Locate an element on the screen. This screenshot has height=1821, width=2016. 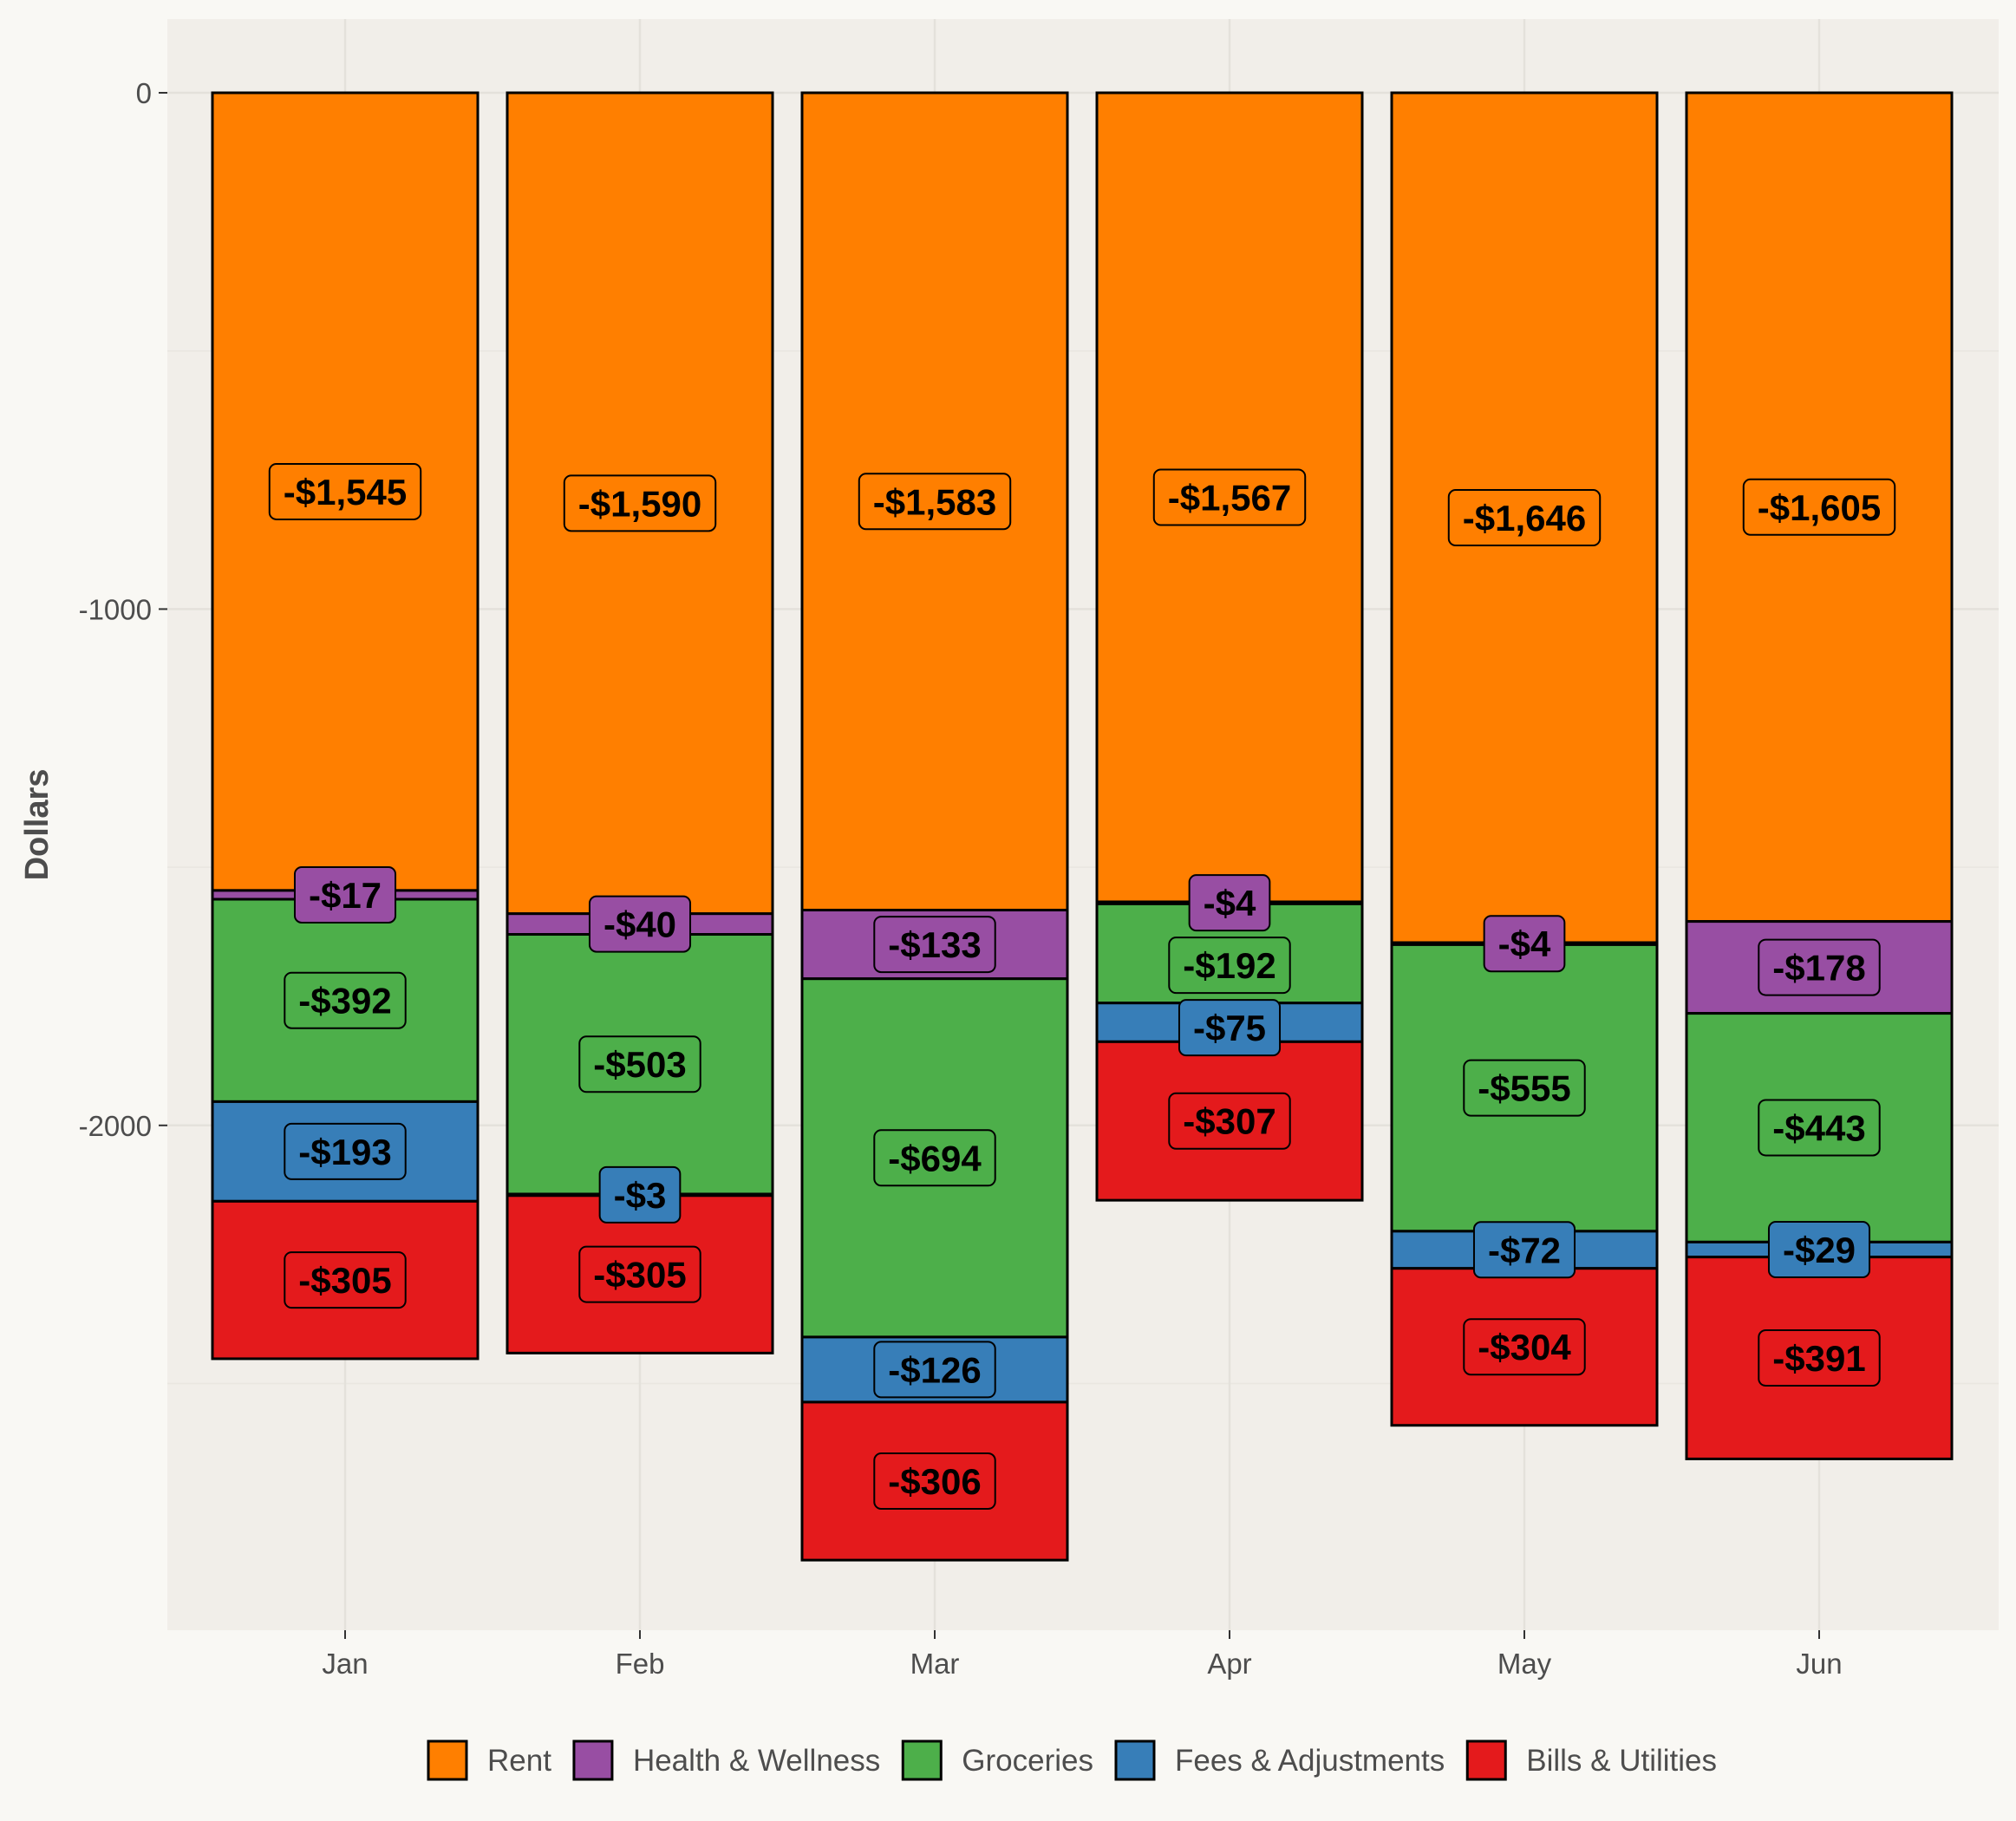
data-label-jan-groceries: -$392 is located at coordinates (344, 1001).